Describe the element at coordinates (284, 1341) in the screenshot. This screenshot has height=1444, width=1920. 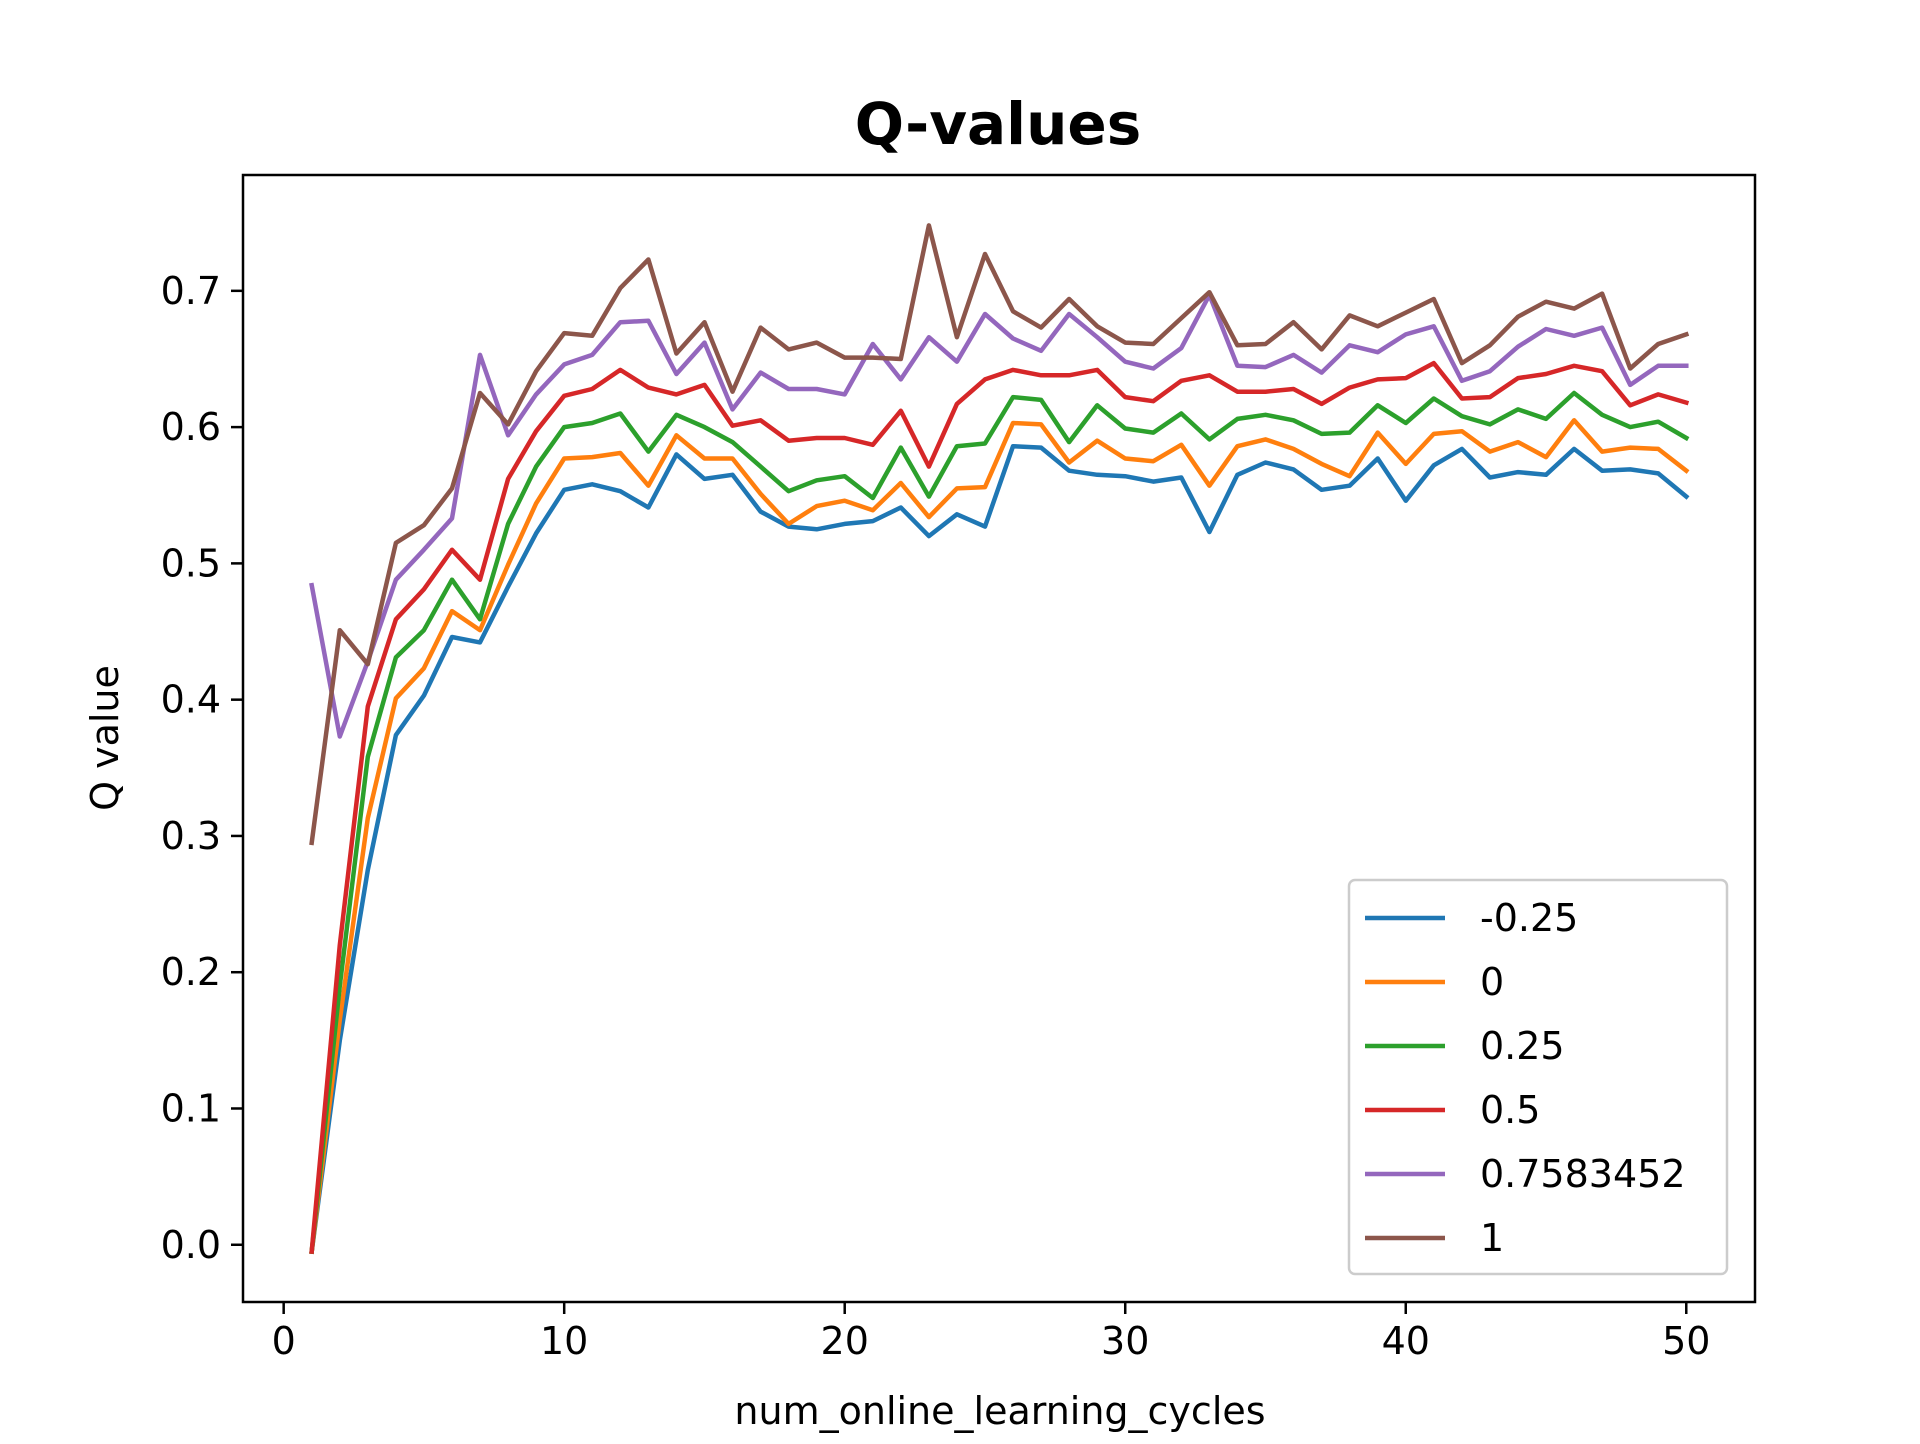
I see `x-tick-label: 0` at that location.